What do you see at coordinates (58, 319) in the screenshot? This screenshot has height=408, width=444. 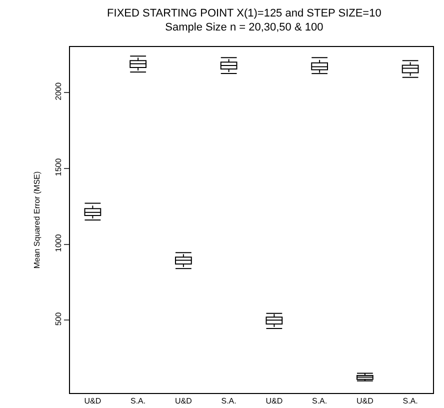 I see `y-tick-label: 500` at bounding box center [58, 319].